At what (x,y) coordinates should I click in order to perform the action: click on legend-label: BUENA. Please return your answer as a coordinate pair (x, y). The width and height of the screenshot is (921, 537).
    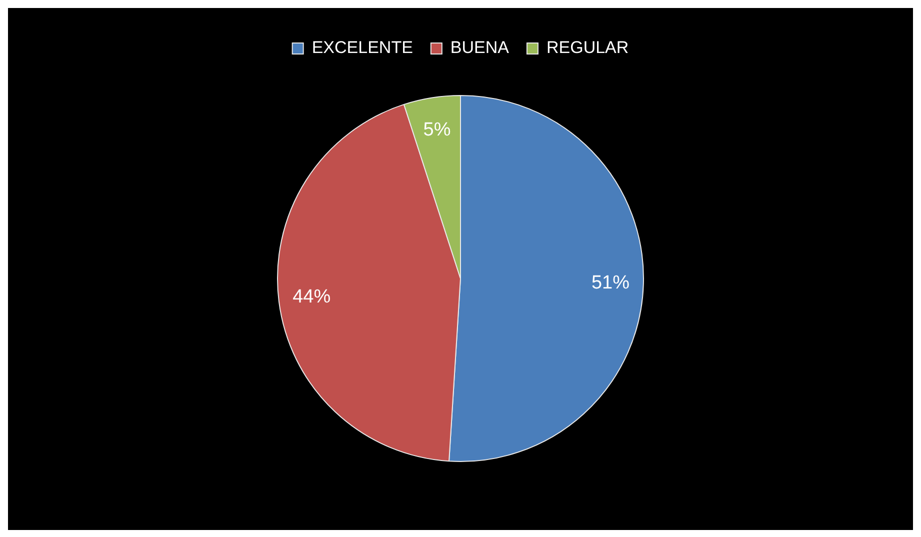
    Looking at the image, I should click on (480, 48).